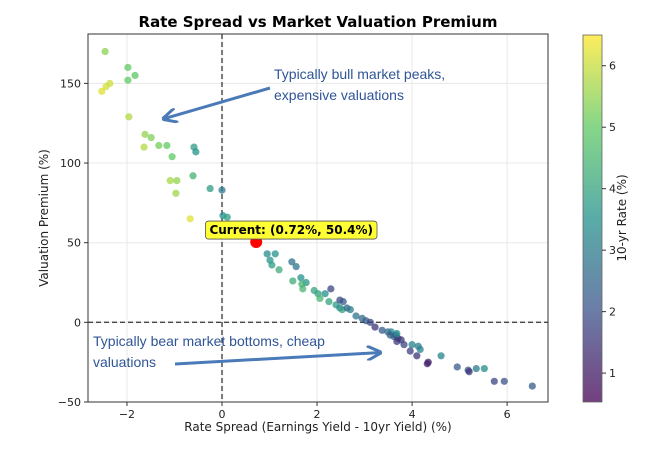 This screenshot has width=652, height=459. Describe the element at coordinates (622, 217) in the screenshot. I see `colorbar-label: 10-yr Rate (%)` at that location.